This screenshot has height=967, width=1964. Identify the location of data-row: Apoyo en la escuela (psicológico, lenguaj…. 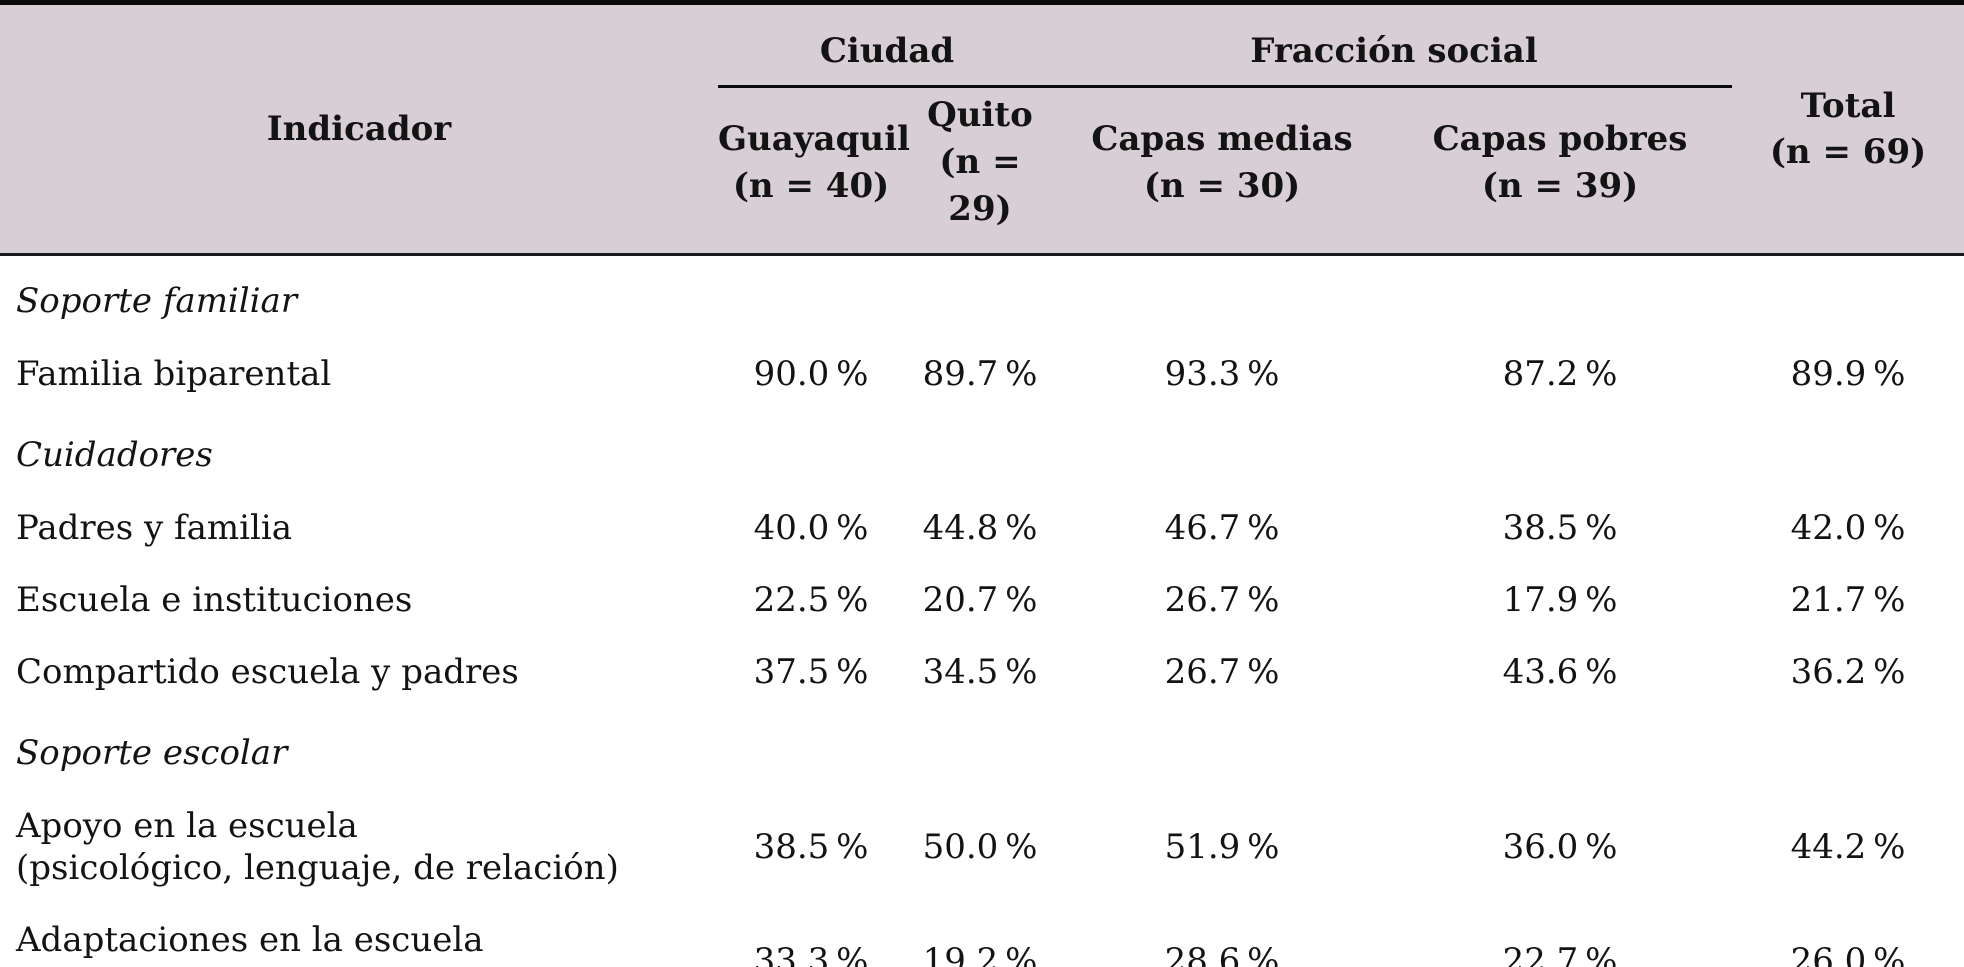
(982, 847).